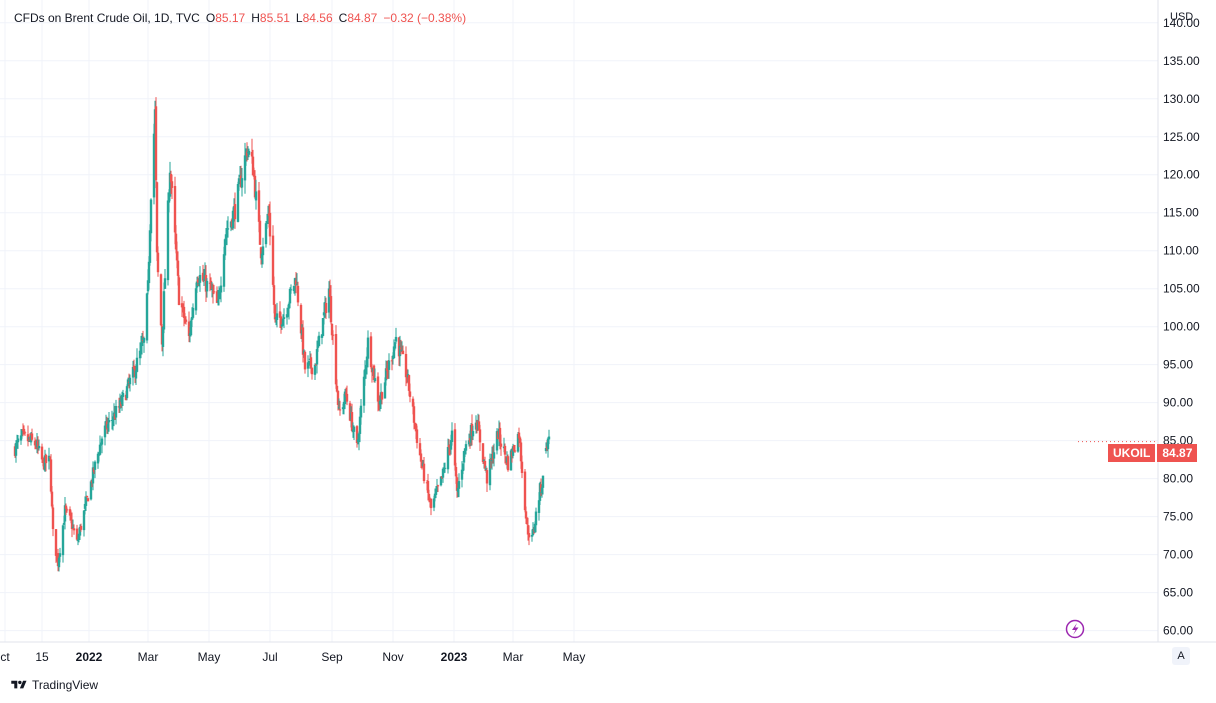  I want to click on x-tick-label: Mar, so click(513, 657).